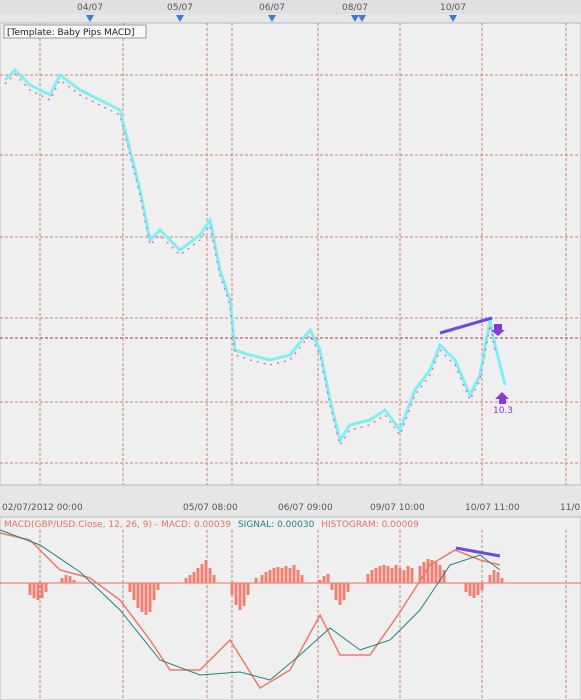 The image size is (581, 700). I want to click on histogram-label: HISTOGRAM: 0.00009, so click(370, 525).